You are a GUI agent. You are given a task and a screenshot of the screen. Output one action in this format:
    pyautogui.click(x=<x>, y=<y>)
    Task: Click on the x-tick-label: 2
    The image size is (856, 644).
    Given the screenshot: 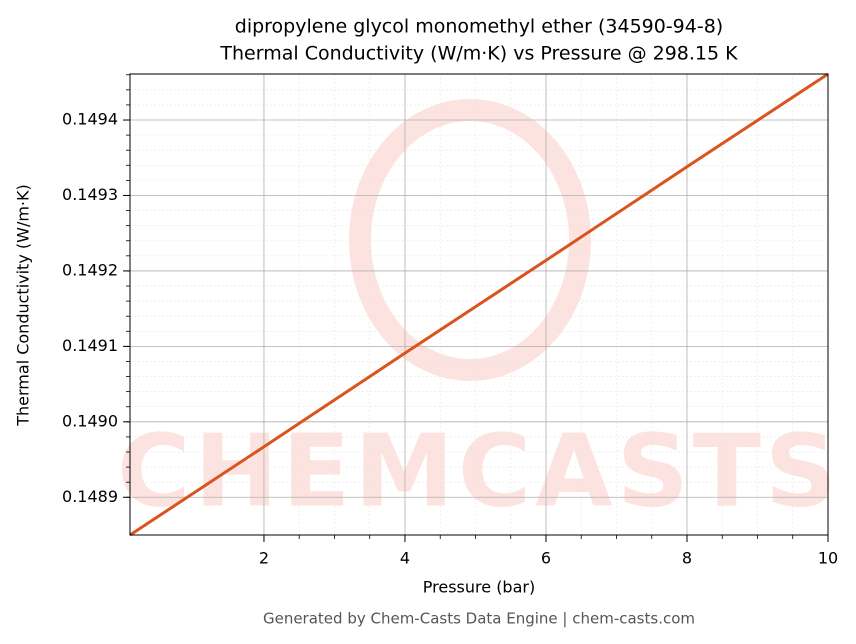 What is the action you would take?
    pyautogui.click(x=264, y=558)
    